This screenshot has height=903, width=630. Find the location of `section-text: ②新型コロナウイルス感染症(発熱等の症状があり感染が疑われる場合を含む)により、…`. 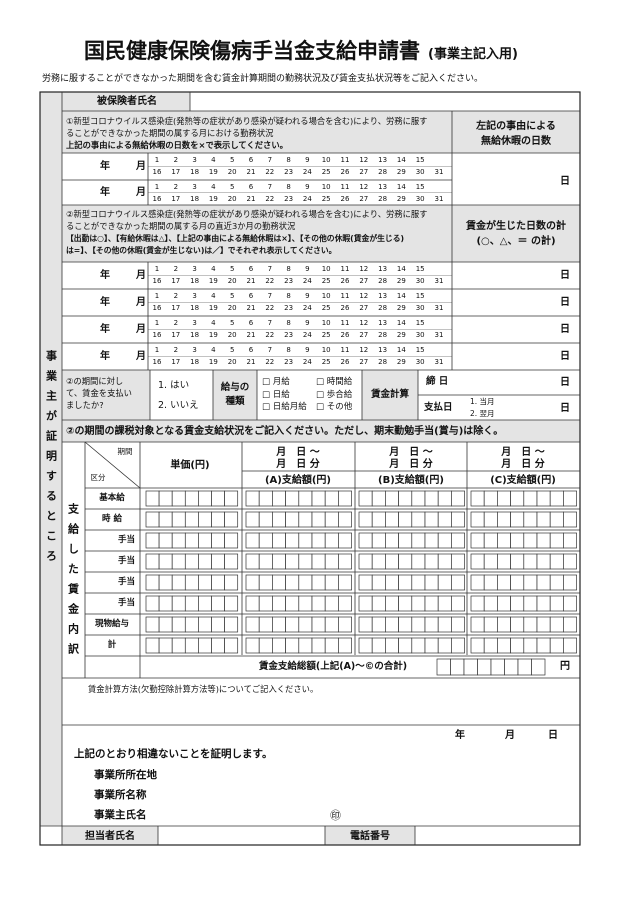

section-text: ②新型コロナウイルス感染症(発熱等の症状があり感染が疑われる場合を含む)により、… is located at coordinates (247, 213).